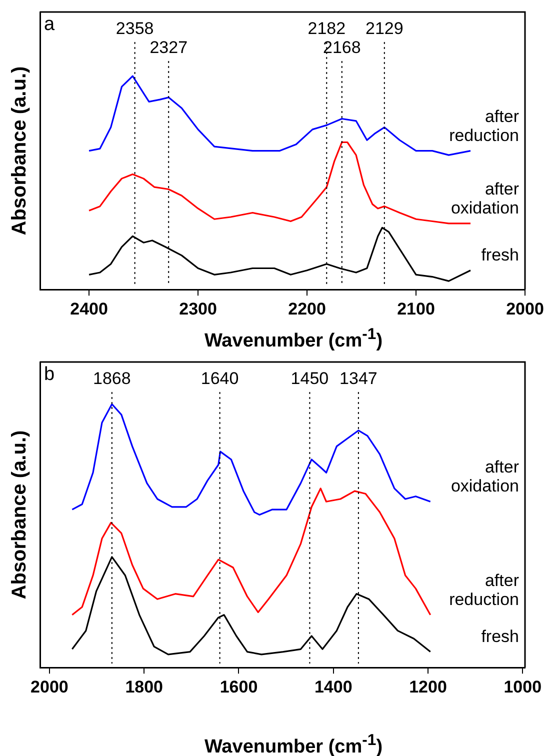 This screenshot has height=756, width=551. What do you see at coordinates (416, 308) in the screenshot?
I see `x-tick-label: 2100` at bounding box center [416, 308].